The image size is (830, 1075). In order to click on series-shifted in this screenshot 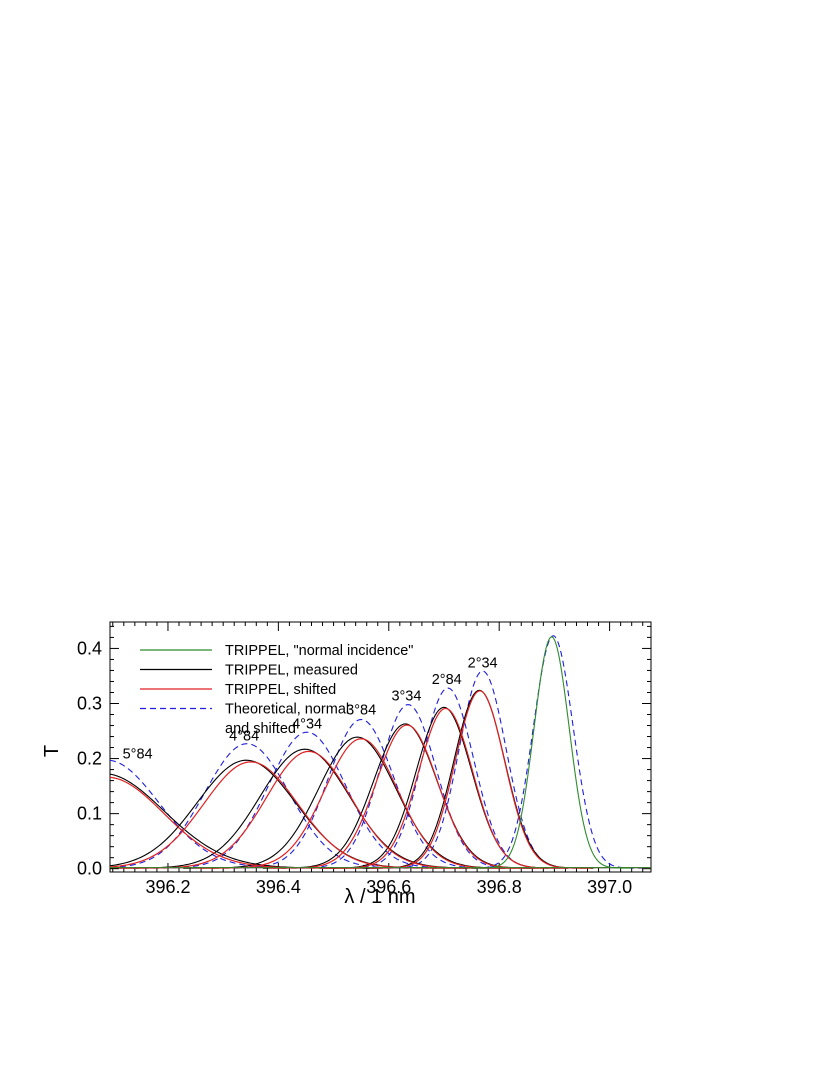, I will do `click(380, 779)`.